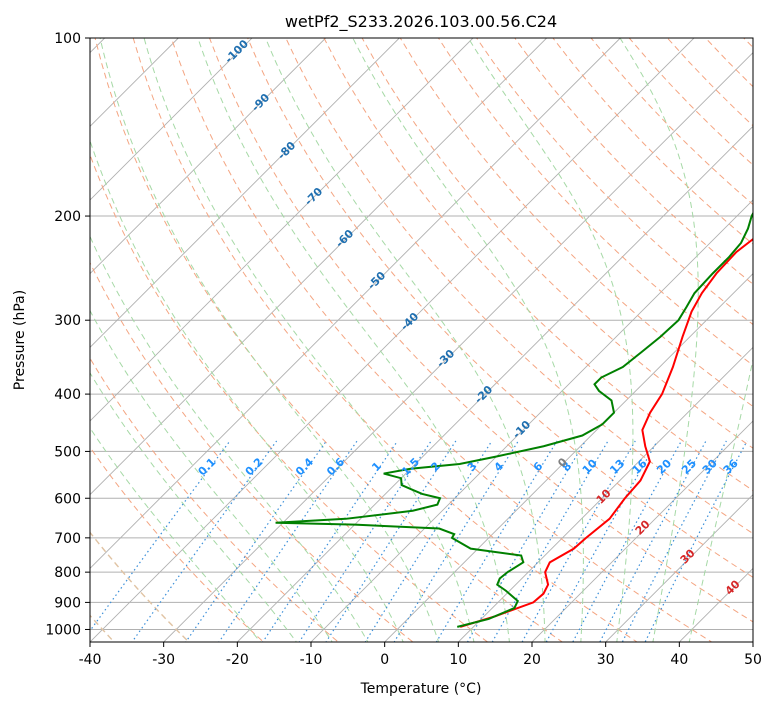 The width and height of the screenshot is (775, 708). Describe the element at coordinates (67, 39) in the screenshot. I see `y-tick-label: 100` at that location.